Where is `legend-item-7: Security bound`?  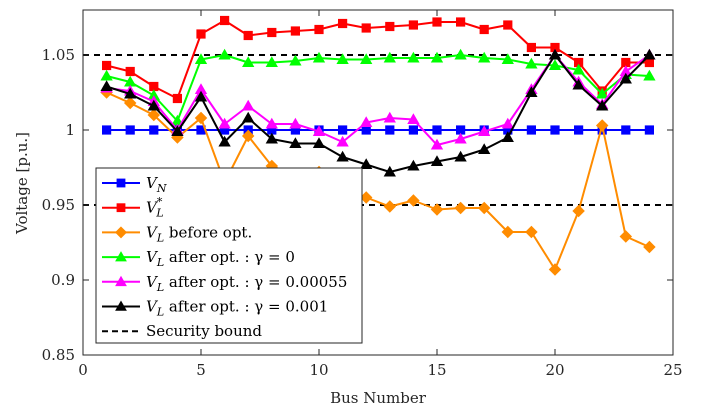 legend-item-7: Security bound is located at coordinates (182, 331).